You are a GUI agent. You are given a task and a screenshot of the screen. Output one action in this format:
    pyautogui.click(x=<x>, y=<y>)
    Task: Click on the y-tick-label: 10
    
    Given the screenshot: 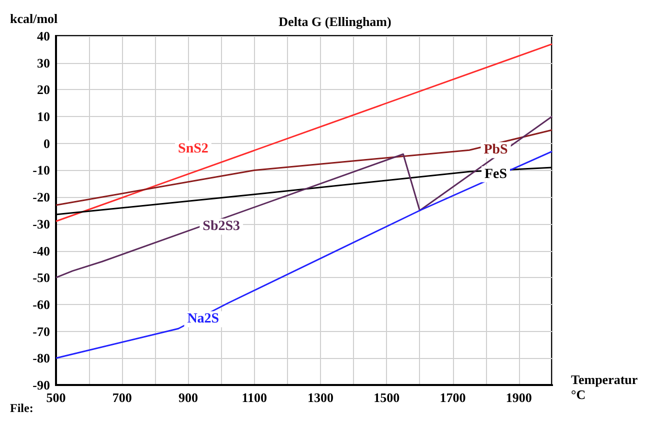 What is the action you would take?
    pyautogui.click(x=43, y=116)
    